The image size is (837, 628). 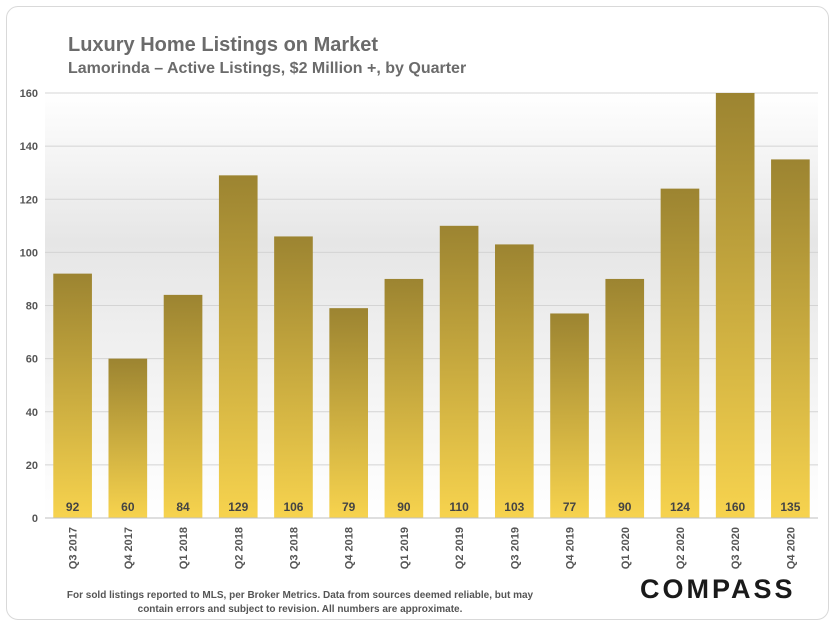 What do you see at coordinates (32, 413) in the screenshot?
I see `y-tick-label: 40` at bounding box center [32, 413].